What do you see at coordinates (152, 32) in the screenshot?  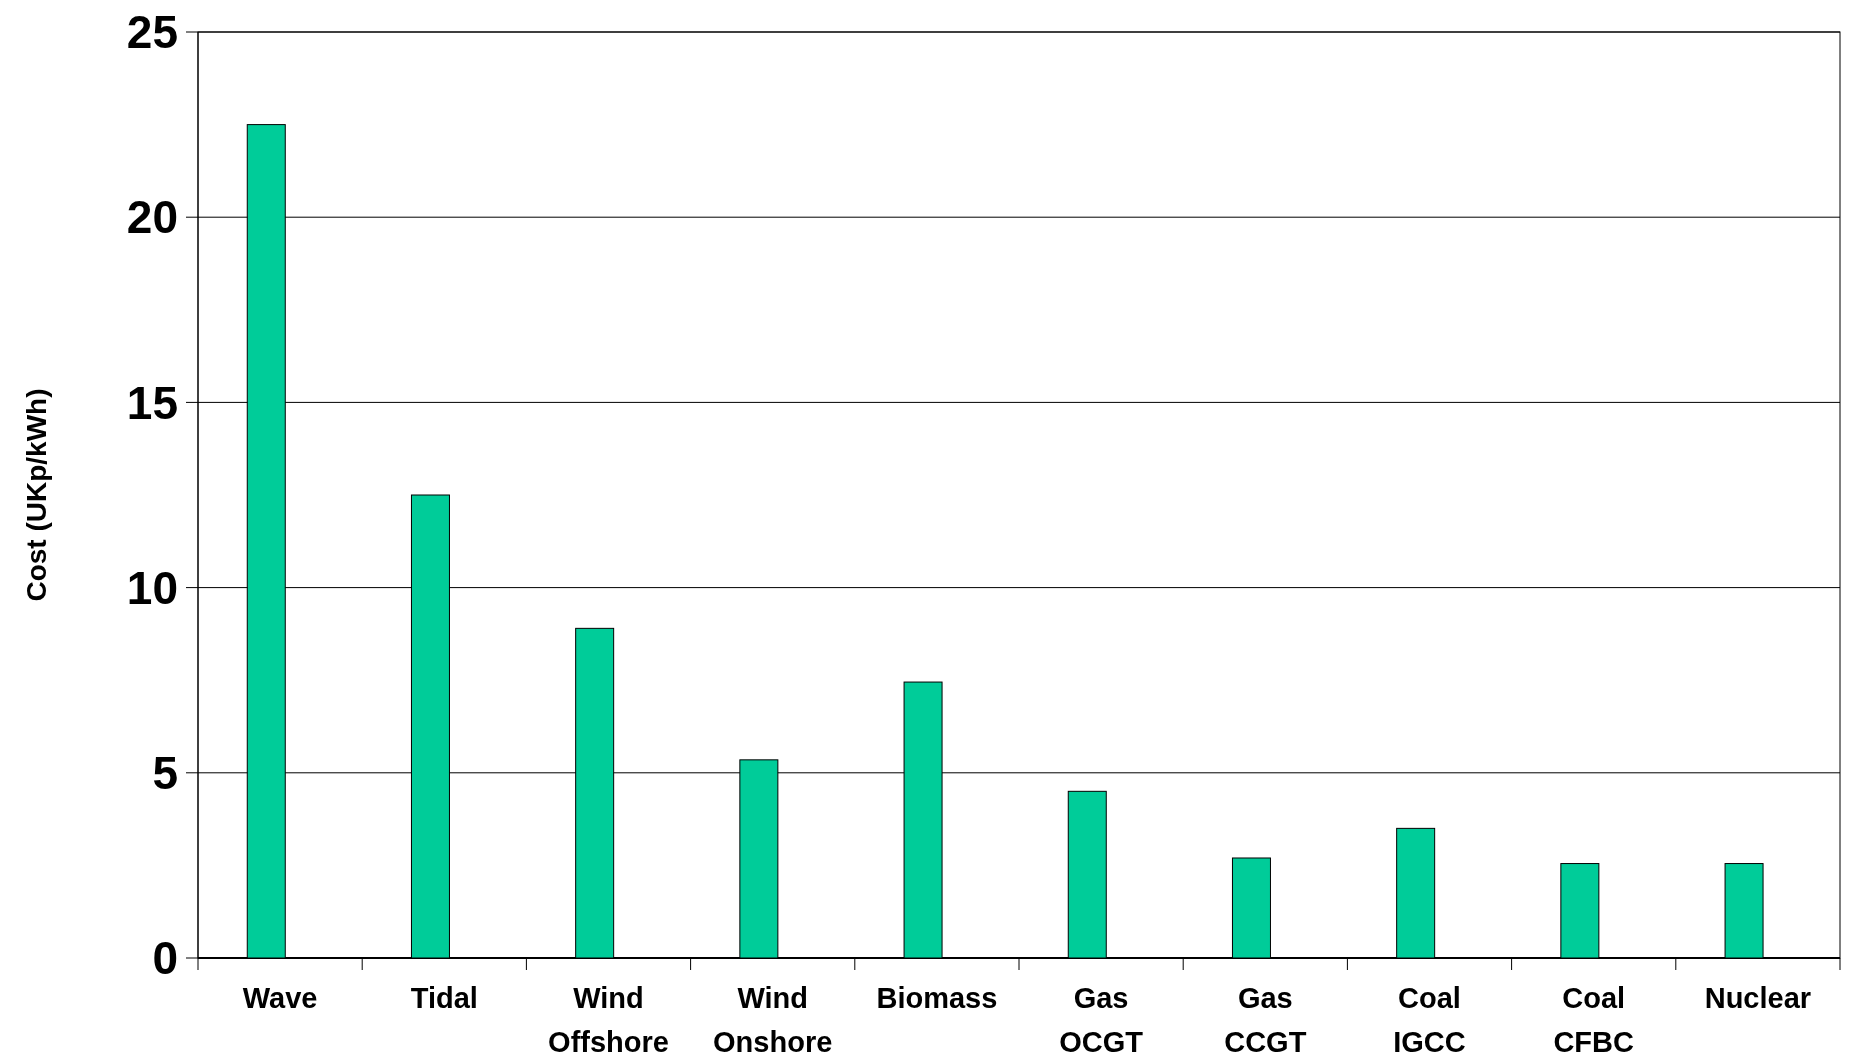 I see `y-tick-label: 25` at bounding box center [152, 32].